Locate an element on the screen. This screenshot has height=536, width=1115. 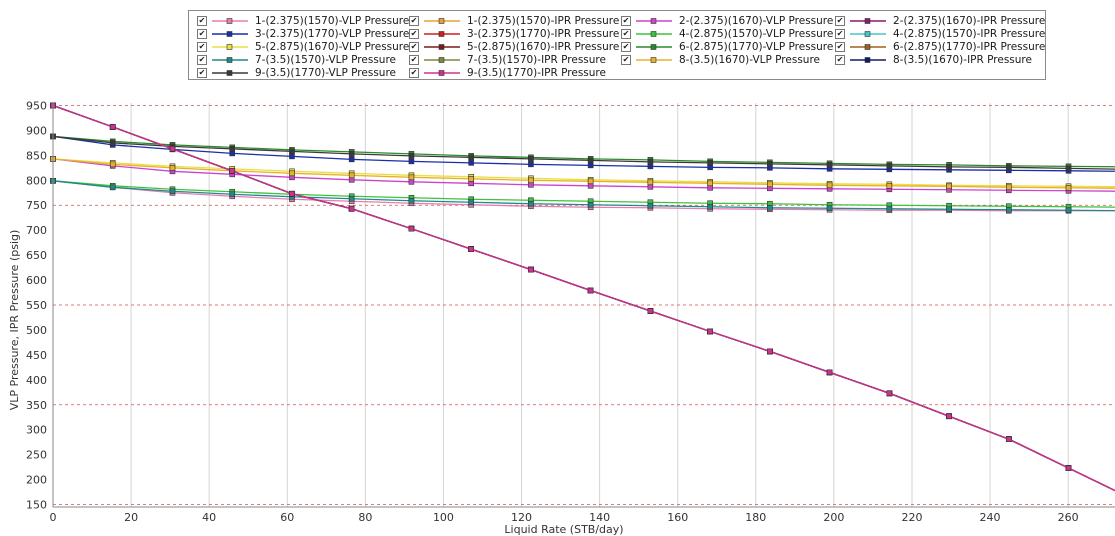
legend-item: ✔ 6-(2.875)(1770)-VLP Pressure is located at coordinates (727, 47).